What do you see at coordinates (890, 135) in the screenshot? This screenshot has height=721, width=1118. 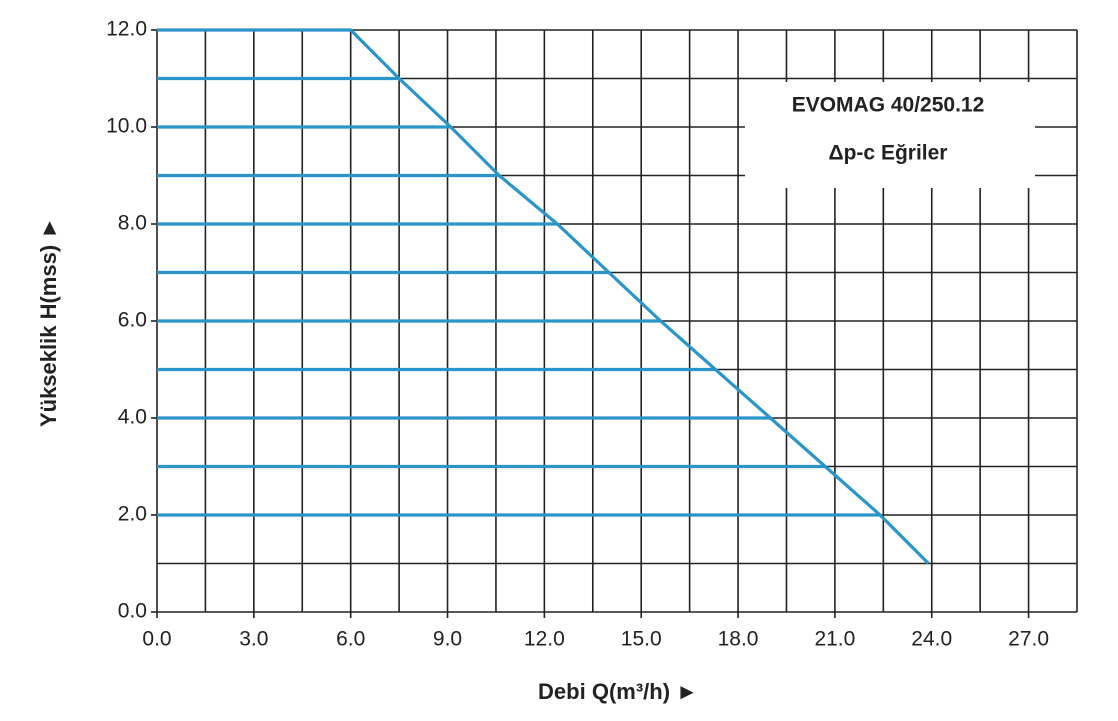 I see `annotation-box` at bounding box center [890, 135].